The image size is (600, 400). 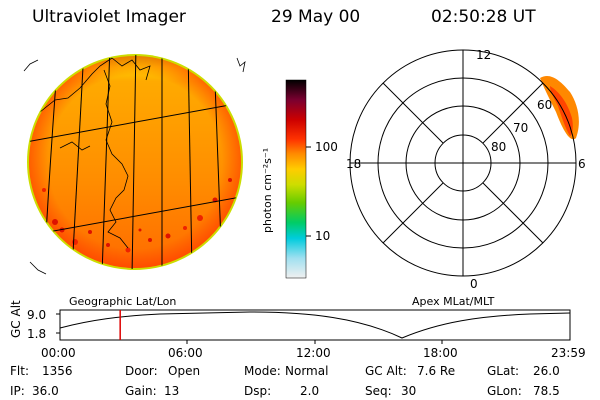 What do you see at coordinates (95, 153) in the screenshot?
I see `coastlines` at bounding box center [95, 153].